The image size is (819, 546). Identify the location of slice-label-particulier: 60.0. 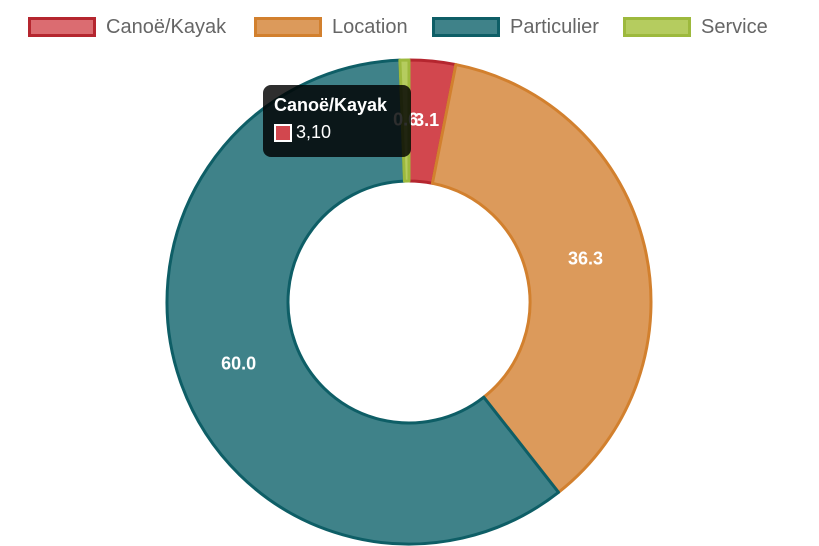
(238, 363).